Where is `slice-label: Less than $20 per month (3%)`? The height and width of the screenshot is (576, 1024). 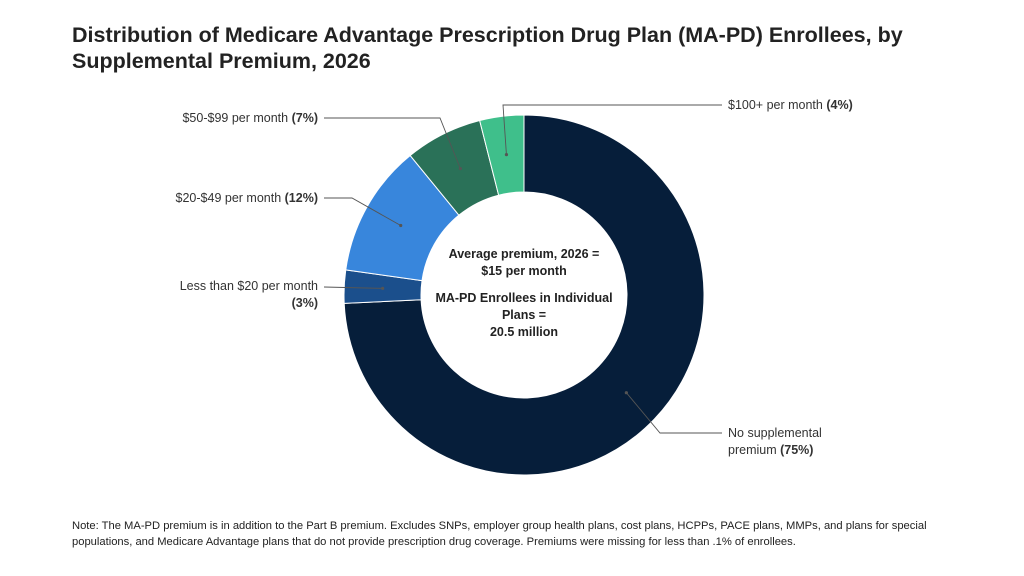 slice-label: Less than $20 per month (3%) is located at coordinates (249, 294).